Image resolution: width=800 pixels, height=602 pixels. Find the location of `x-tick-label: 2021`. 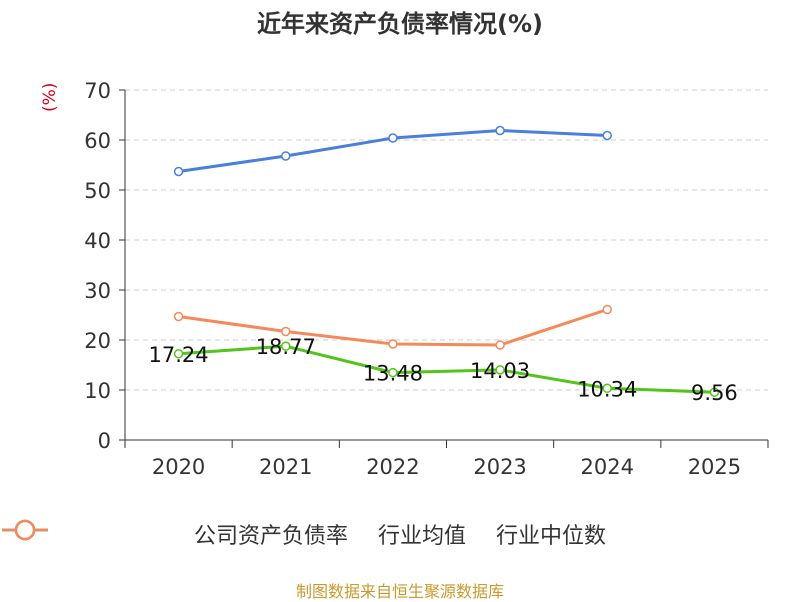

x-tick-label: 2021 is located at coordinates (285, 467).